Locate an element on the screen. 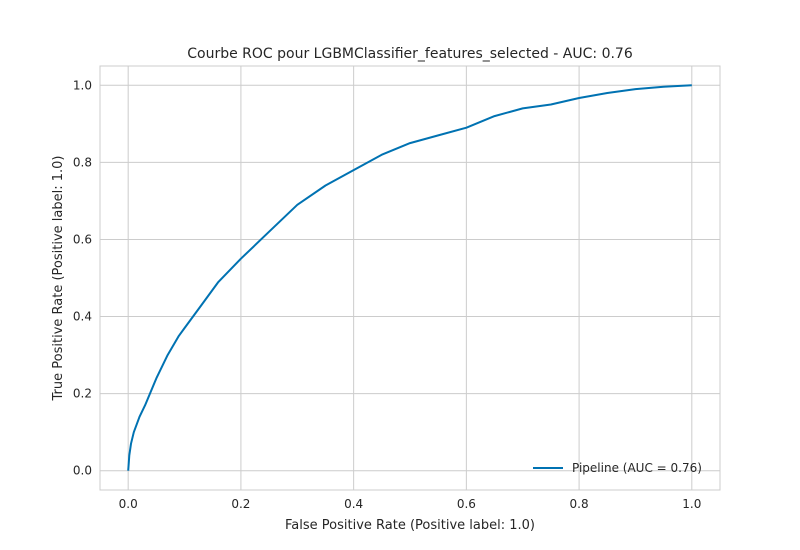 The image size is (800, 550). legend-label: Pipeline (AUC = 0.76) is located at coordinates (637, 468).